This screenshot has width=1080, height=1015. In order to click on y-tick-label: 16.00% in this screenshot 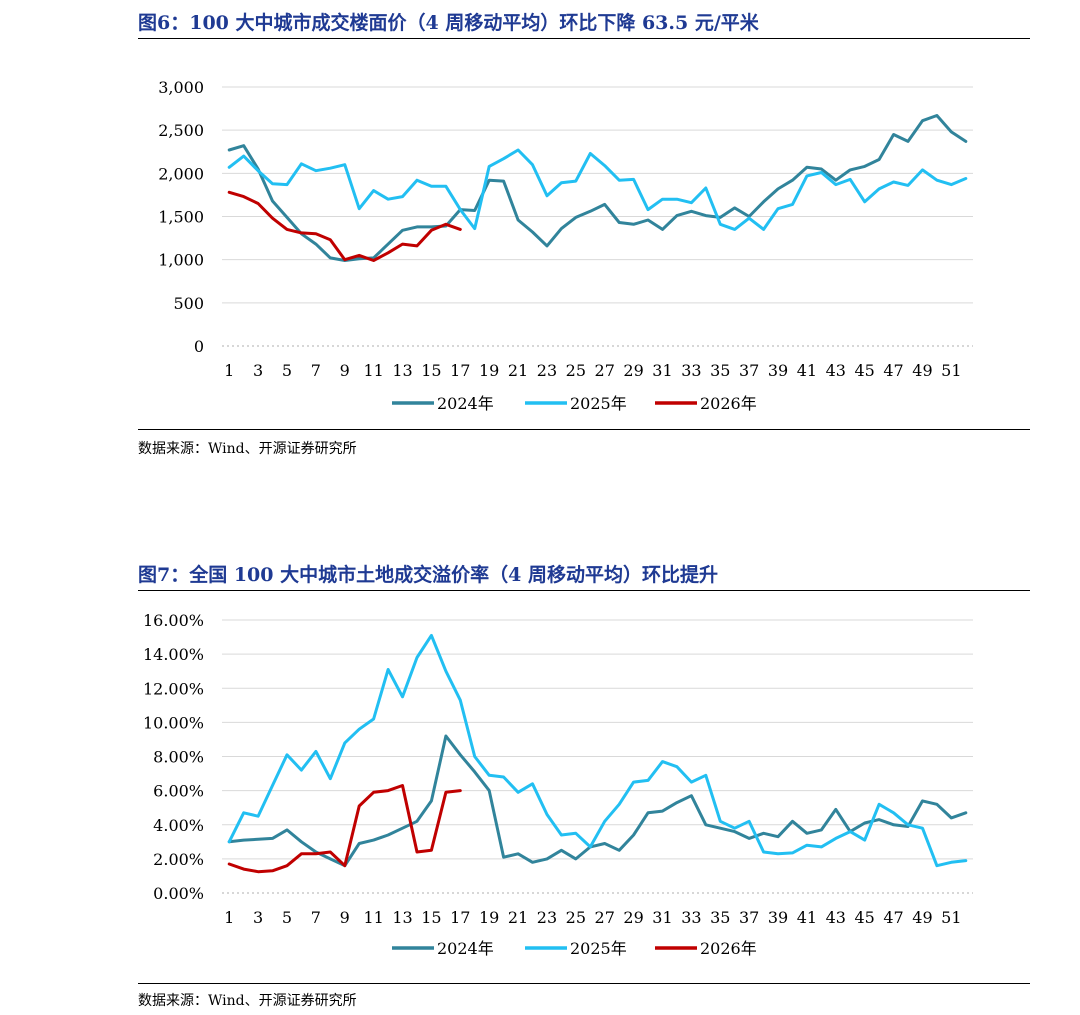, I will do `click(173, 620)`.